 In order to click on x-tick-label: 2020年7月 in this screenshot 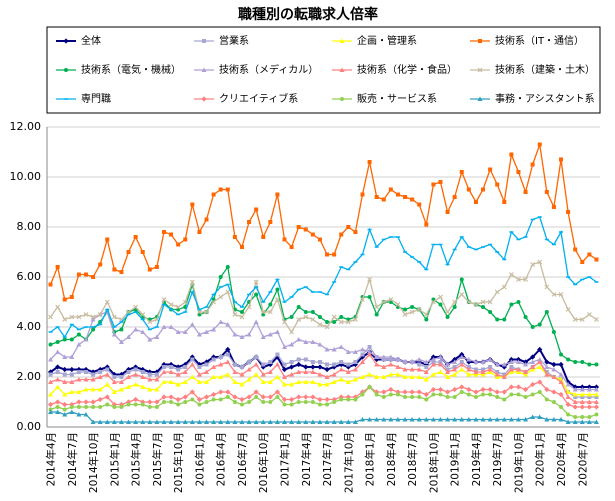, I will do `click(582, 459)`.